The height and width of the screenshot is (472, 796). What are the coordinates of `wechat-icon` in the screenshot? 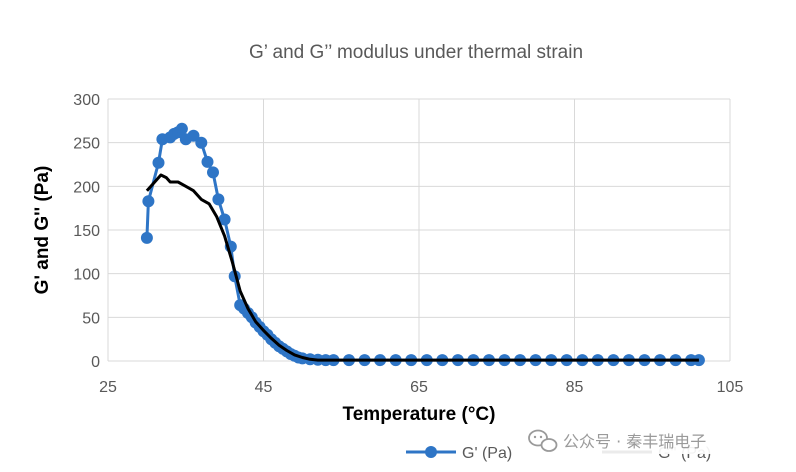 It's located at (543, 440).